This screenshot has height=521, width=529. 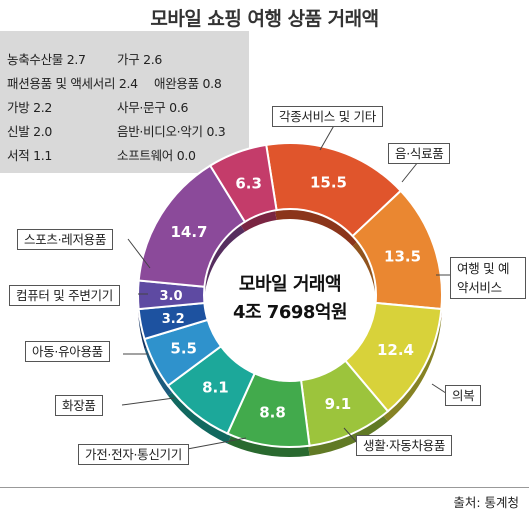 What do you see at coordinates (486, 502) in the screenshot?
I see `source-note: 출처: 통계청` at bounding box center [486, 502].